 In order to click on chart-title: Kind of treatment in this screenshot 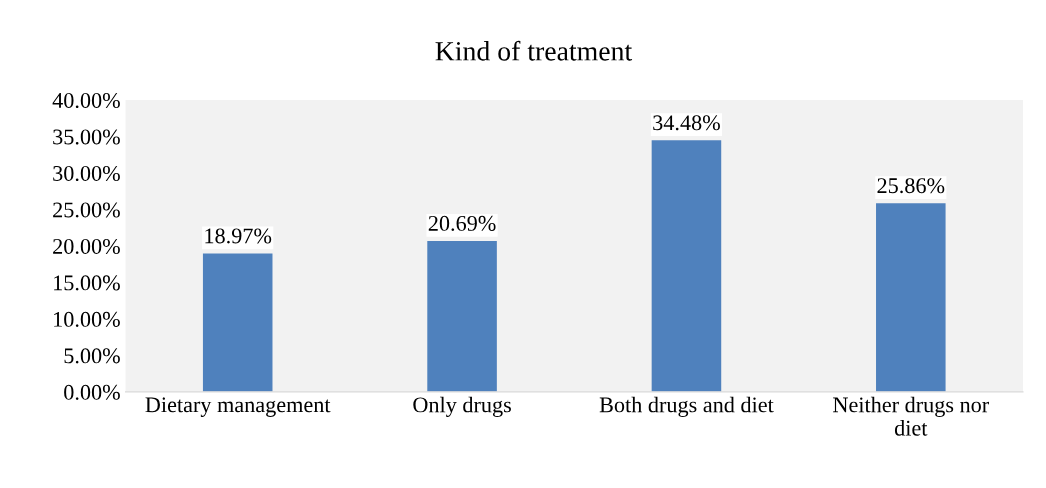, I will do `click(534, 50)`.